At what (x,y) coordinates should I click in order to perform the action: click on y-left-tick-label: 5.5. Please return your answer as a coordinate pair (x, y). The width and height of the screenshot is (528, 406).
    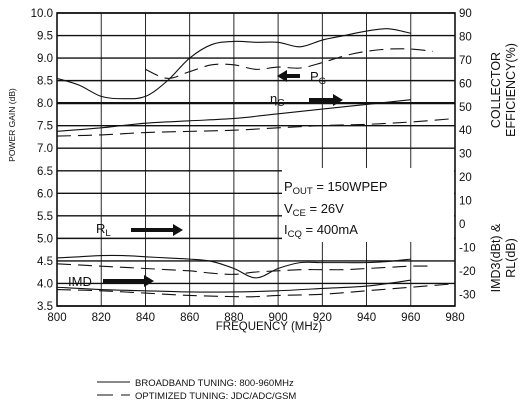
    Looking at the image, I should click on (45, 217).